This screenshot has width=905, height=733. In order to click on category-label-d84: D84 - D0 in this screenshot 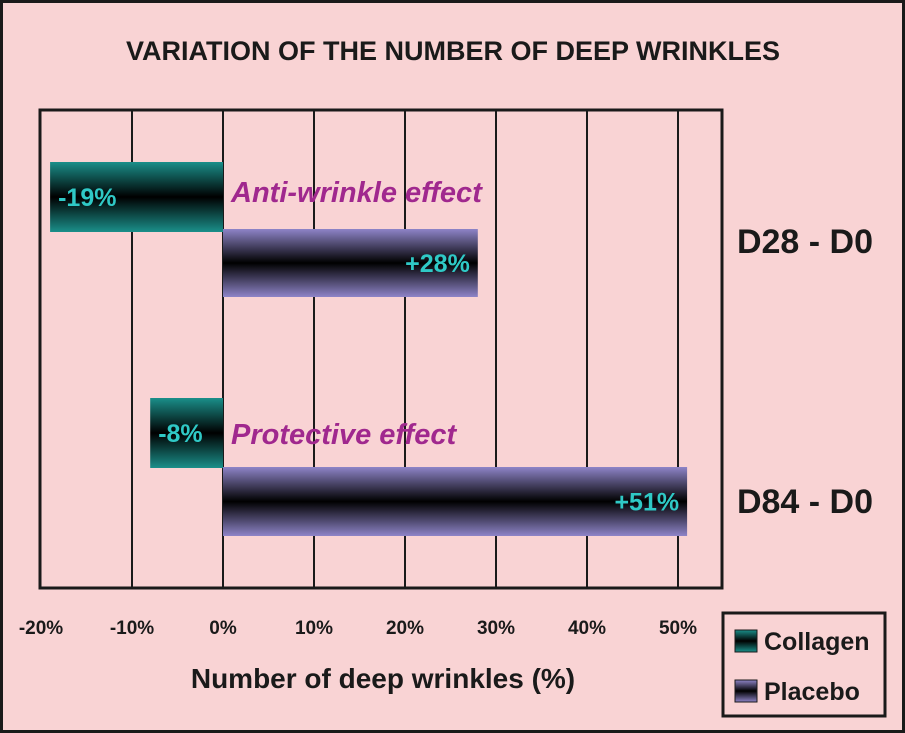, I will do `click(805, 502)`.